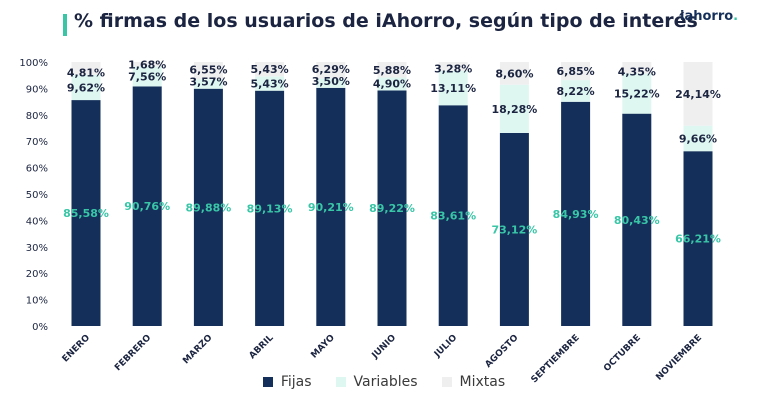 This screenshot has height=408, width=768. I want to click on title-accent-bar, so click(65, 25).